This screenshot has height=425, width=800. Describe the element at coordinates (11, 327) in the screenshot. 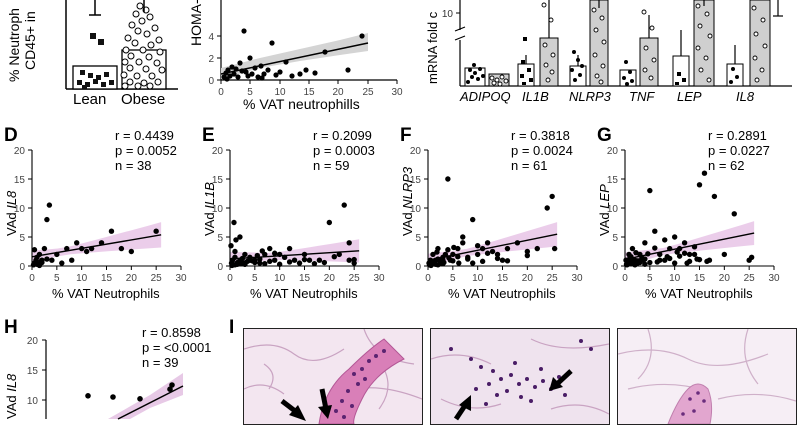

I see `panel-h-label: H` at that location.